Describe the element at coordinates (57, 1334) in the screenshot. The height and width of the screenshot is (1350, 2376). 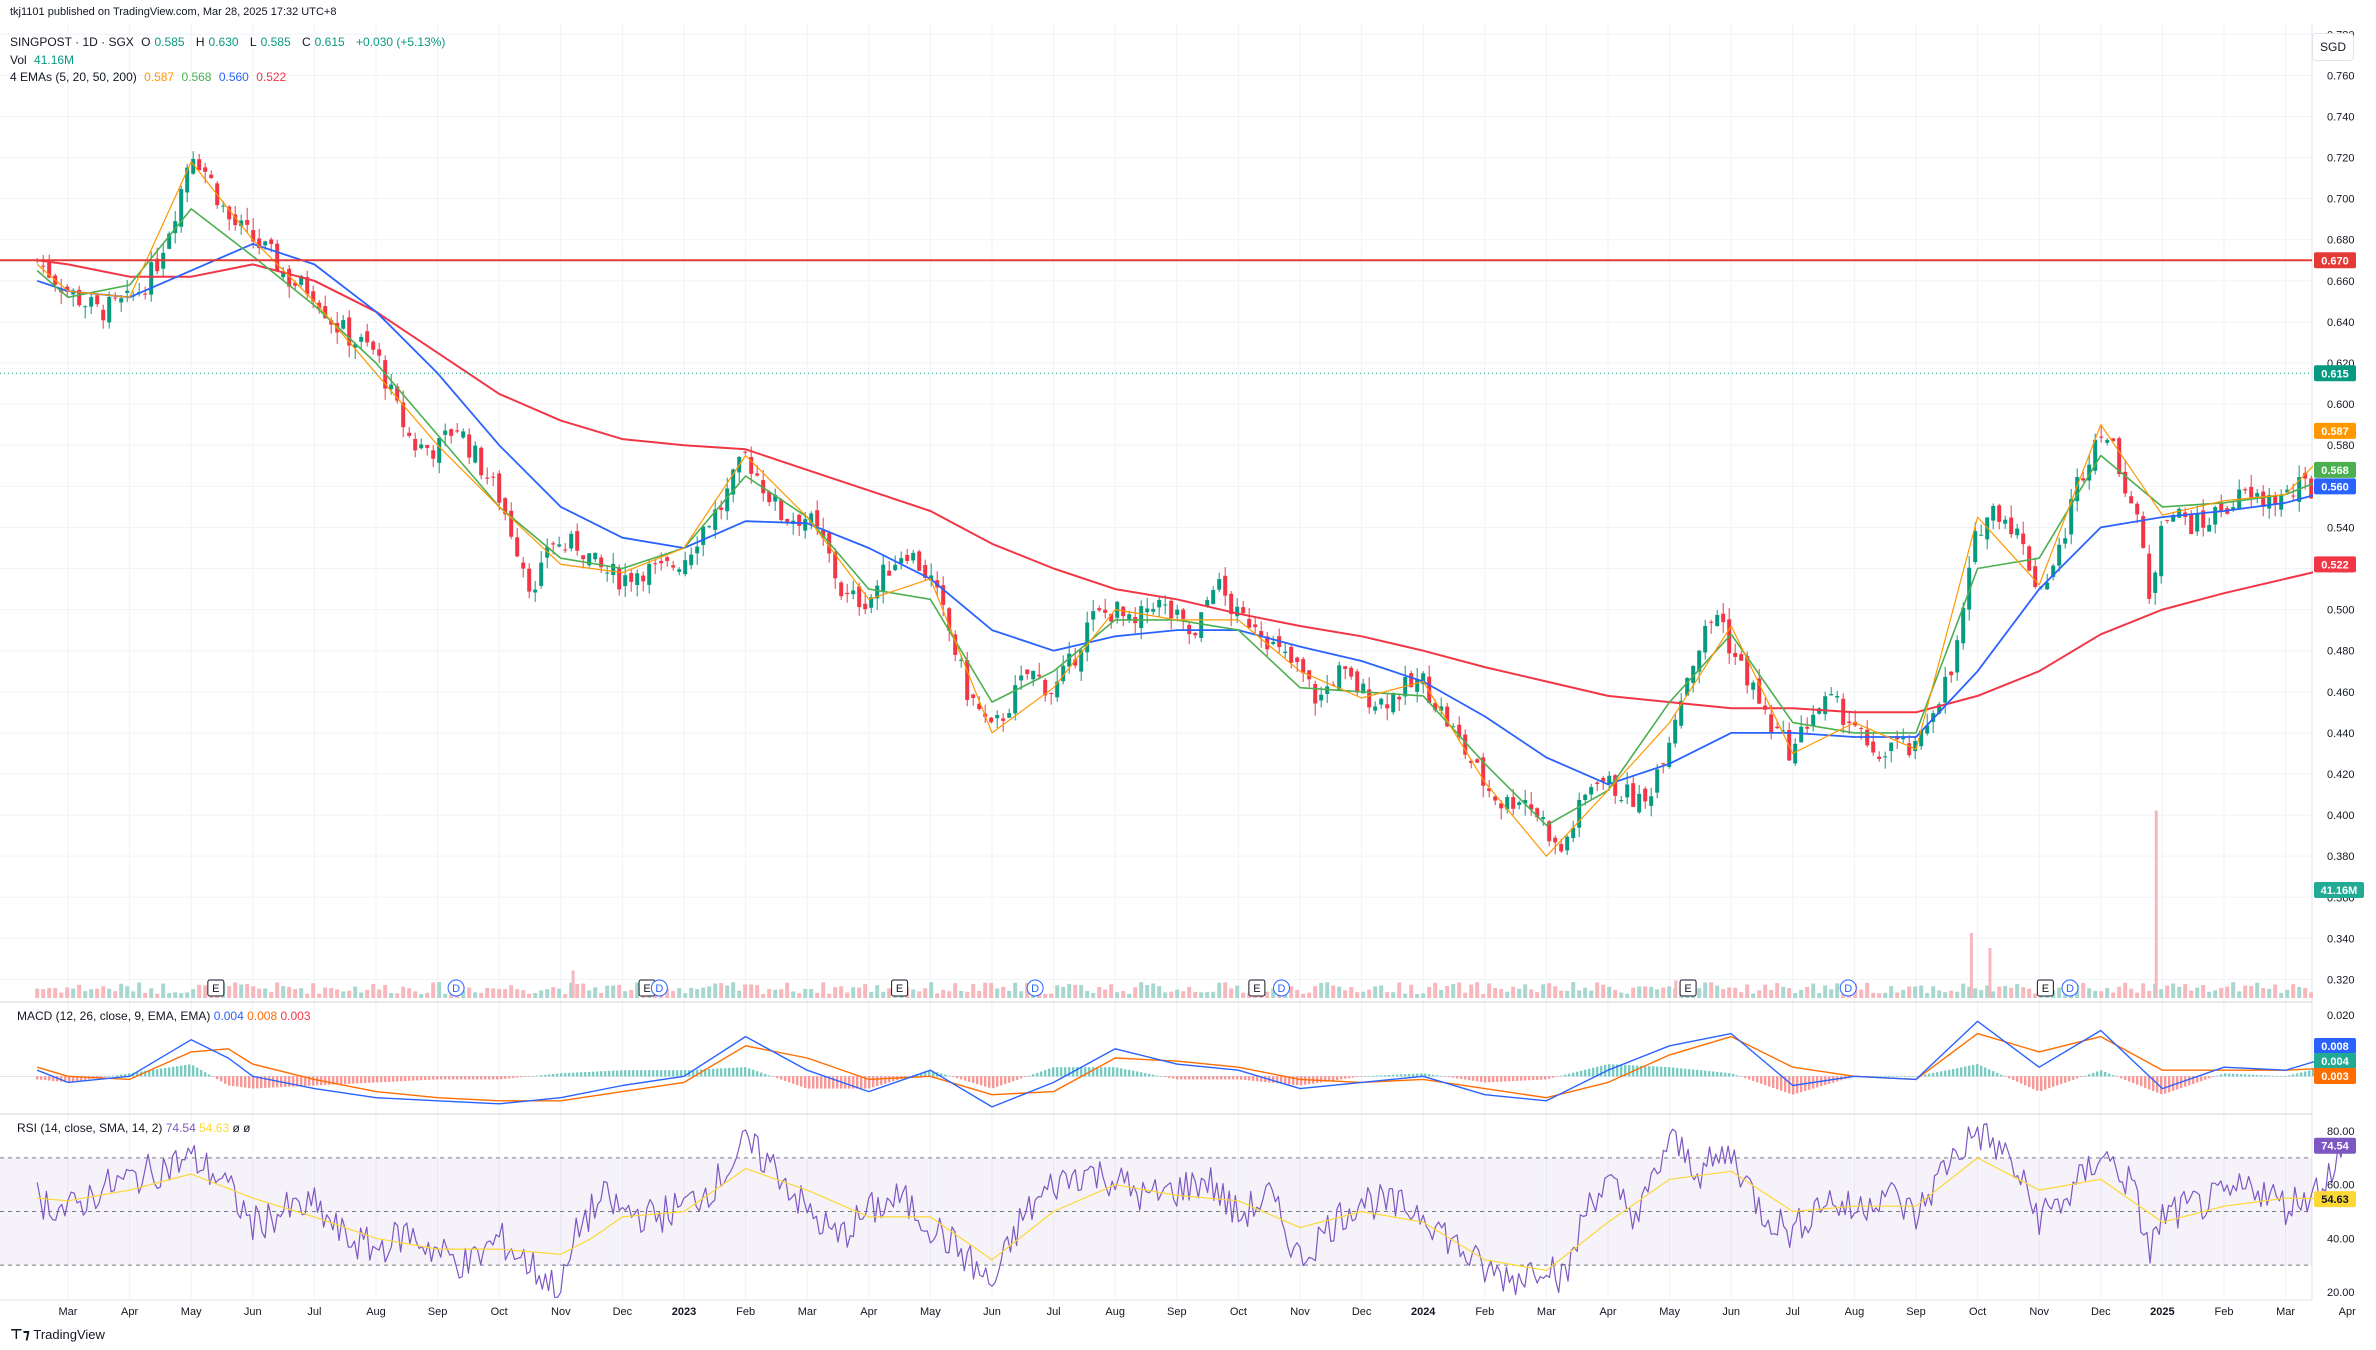
I see `tradingview-logo: ⊤⁊ TradingView` at that location.